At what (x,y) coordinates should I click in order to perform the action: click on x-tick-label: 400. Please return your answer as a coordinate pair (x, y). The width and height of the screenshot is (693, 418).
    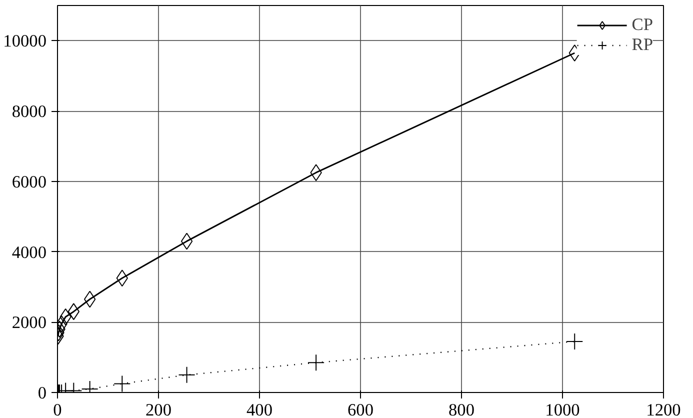
    Looking at the image, I should click on (259, 409).